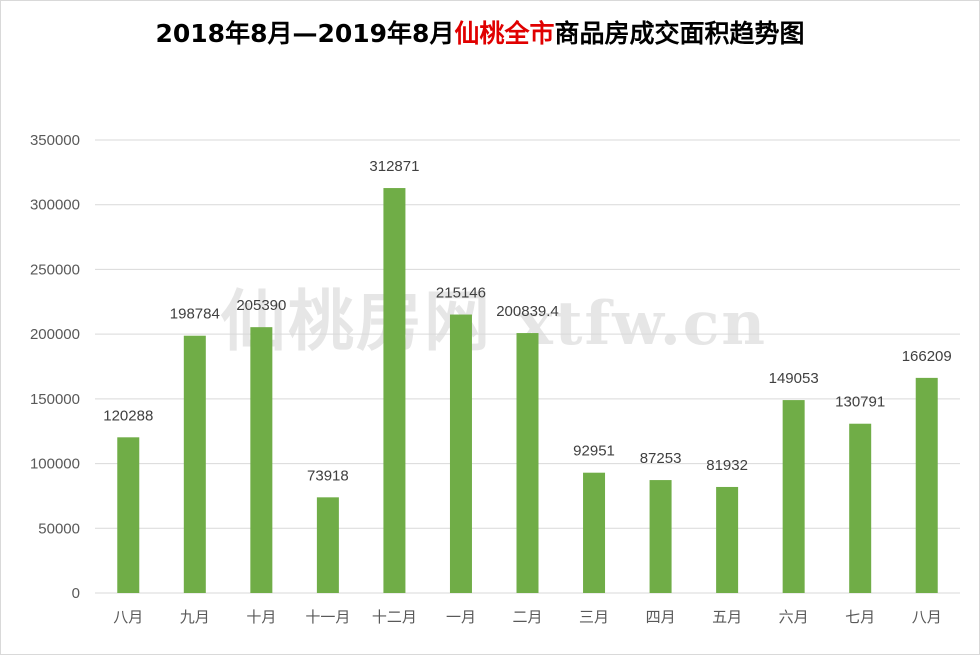 Image resolution: width=980 pixels, height=655 pixels. Describe the element at coordinates (927, 617) in the screenshot. I see `x-tick-label-12: 八月` at that location.